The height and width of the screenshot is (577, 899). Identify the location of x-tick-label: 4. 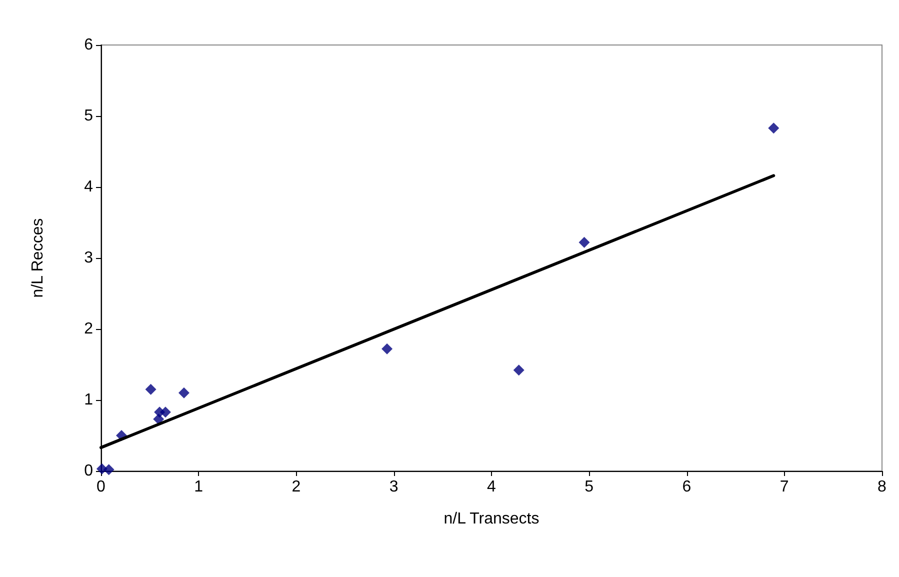
(491, 487).